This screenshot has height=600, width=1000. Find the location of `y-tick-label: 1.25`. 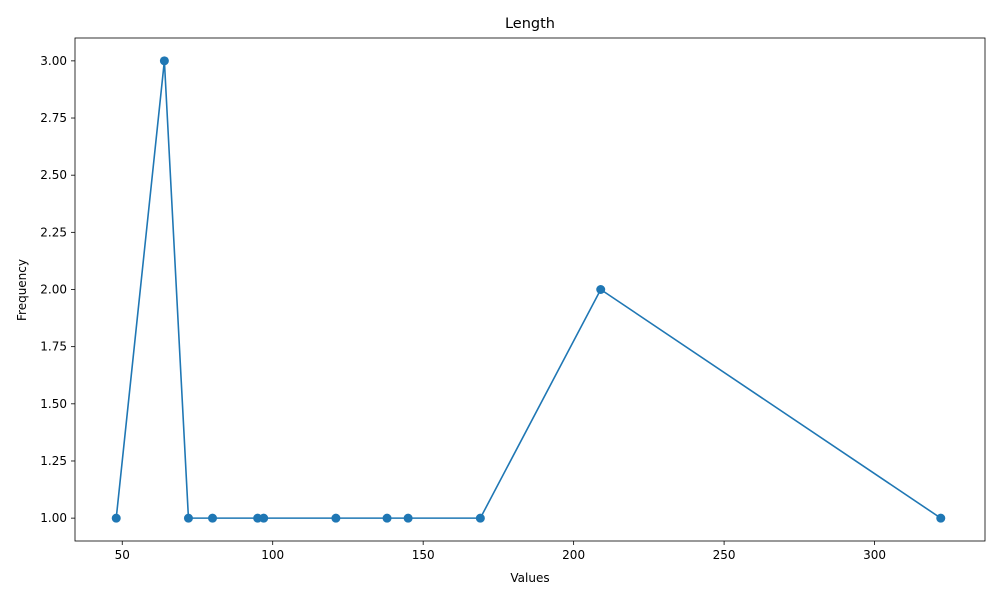

y-tick-label: 1.25 is located at coordinates (53, 461).